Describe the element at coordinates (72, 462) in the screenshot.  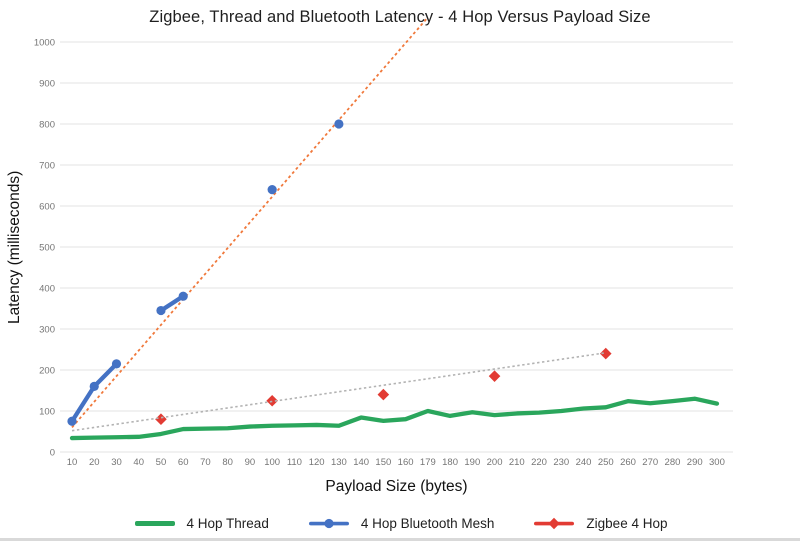
I see `x-tick-label: 10` at that location.